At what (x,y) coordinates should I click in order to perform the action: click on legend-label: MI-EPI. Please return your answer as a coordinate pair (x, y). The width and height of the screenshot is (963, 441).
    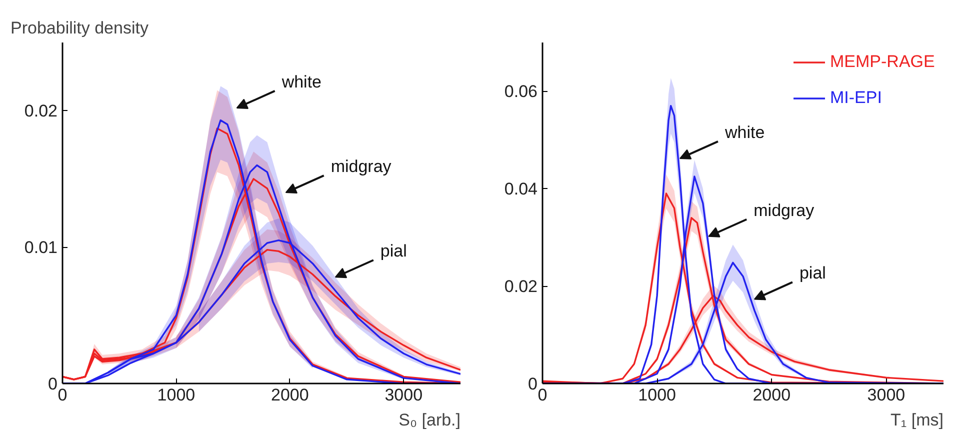
    Looking at the image, I should click on (856, 98).